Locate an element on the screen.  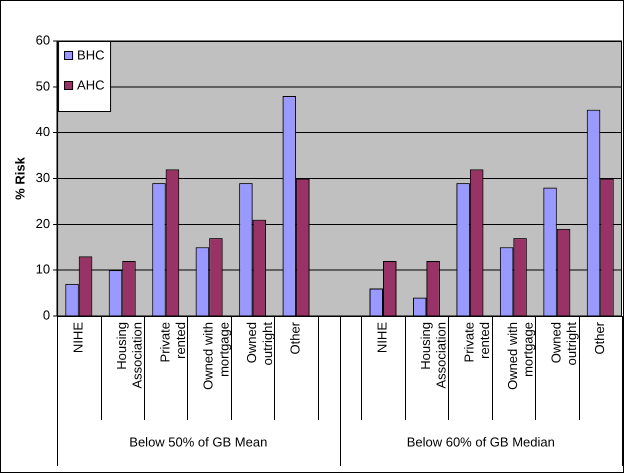
y-tick-label: 30 is located at coordinates (43, 178).